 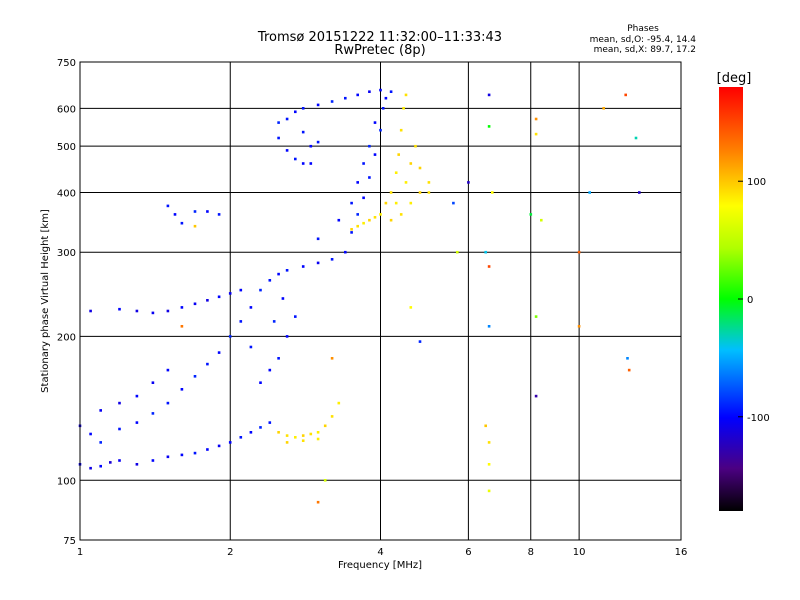 What do you see at coordinates (379, 50) in the screenshot?
I see `chart-subtitle: RwPretec (8p)` at bounding box center [379, 50].